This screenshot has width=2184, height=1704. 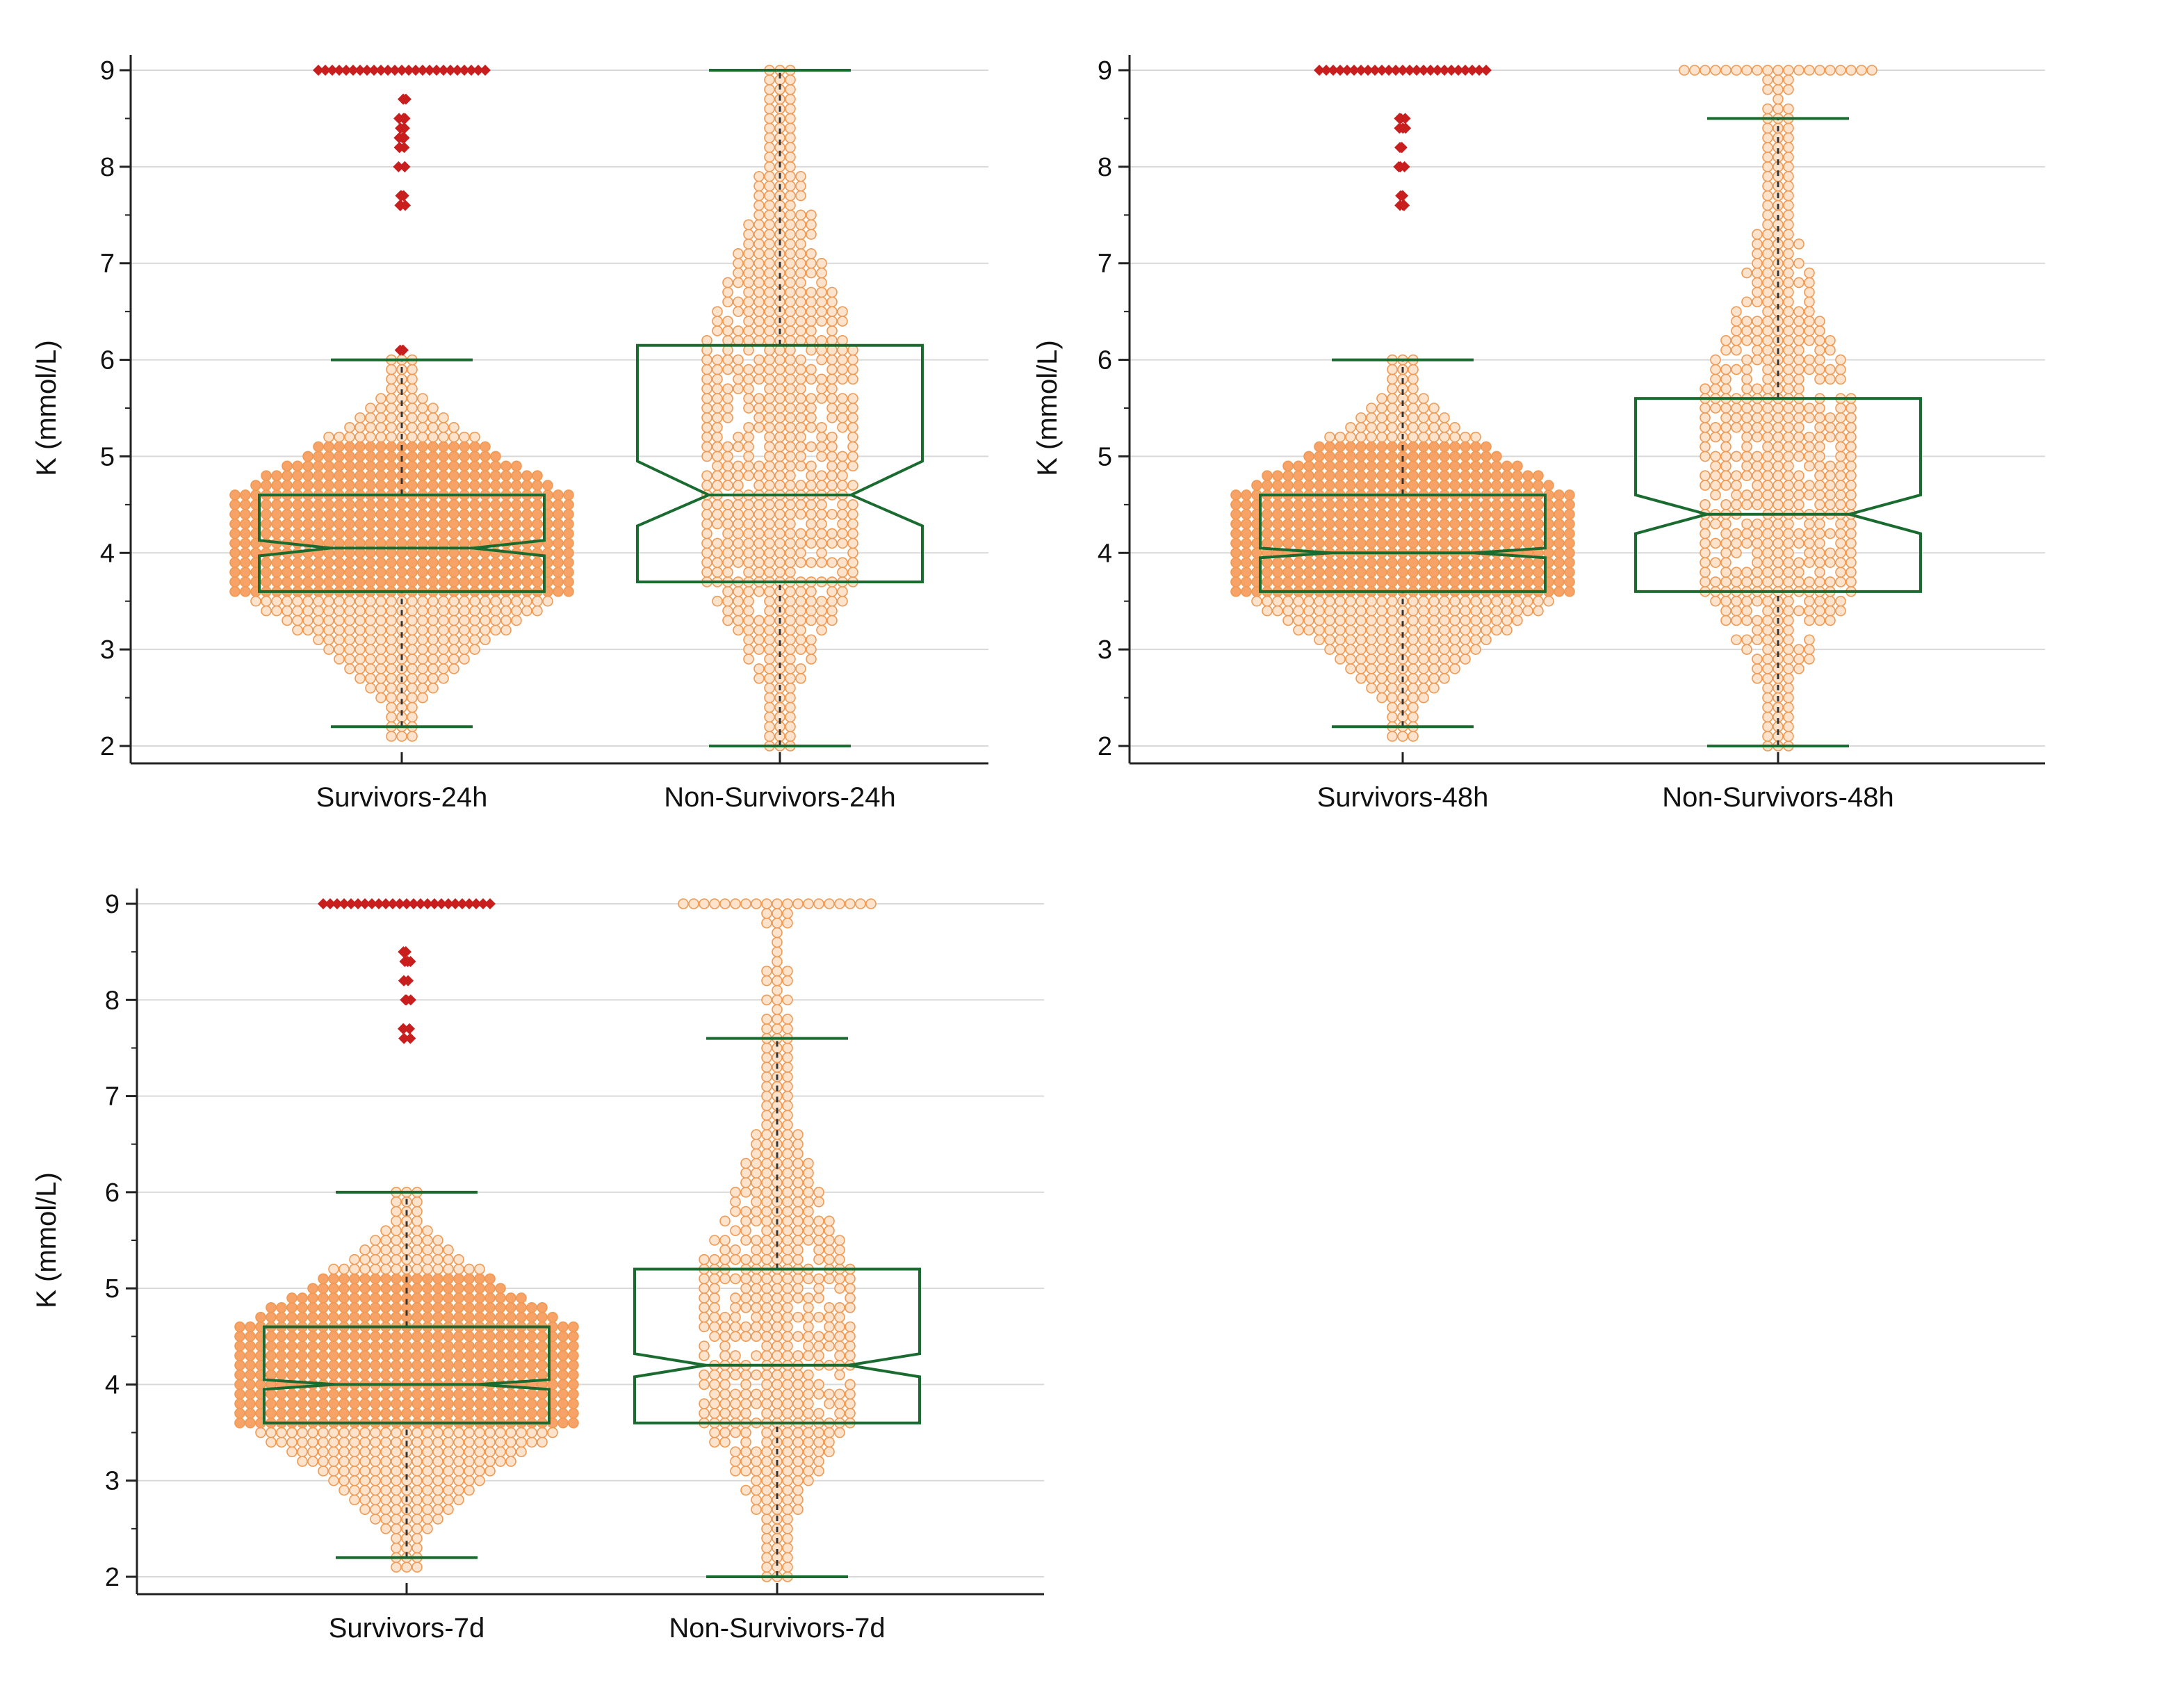 What do you see at coordinates (107, 360) in the screenshot?
I see `y-tick-label: 6` at bounding box center [107, 360].